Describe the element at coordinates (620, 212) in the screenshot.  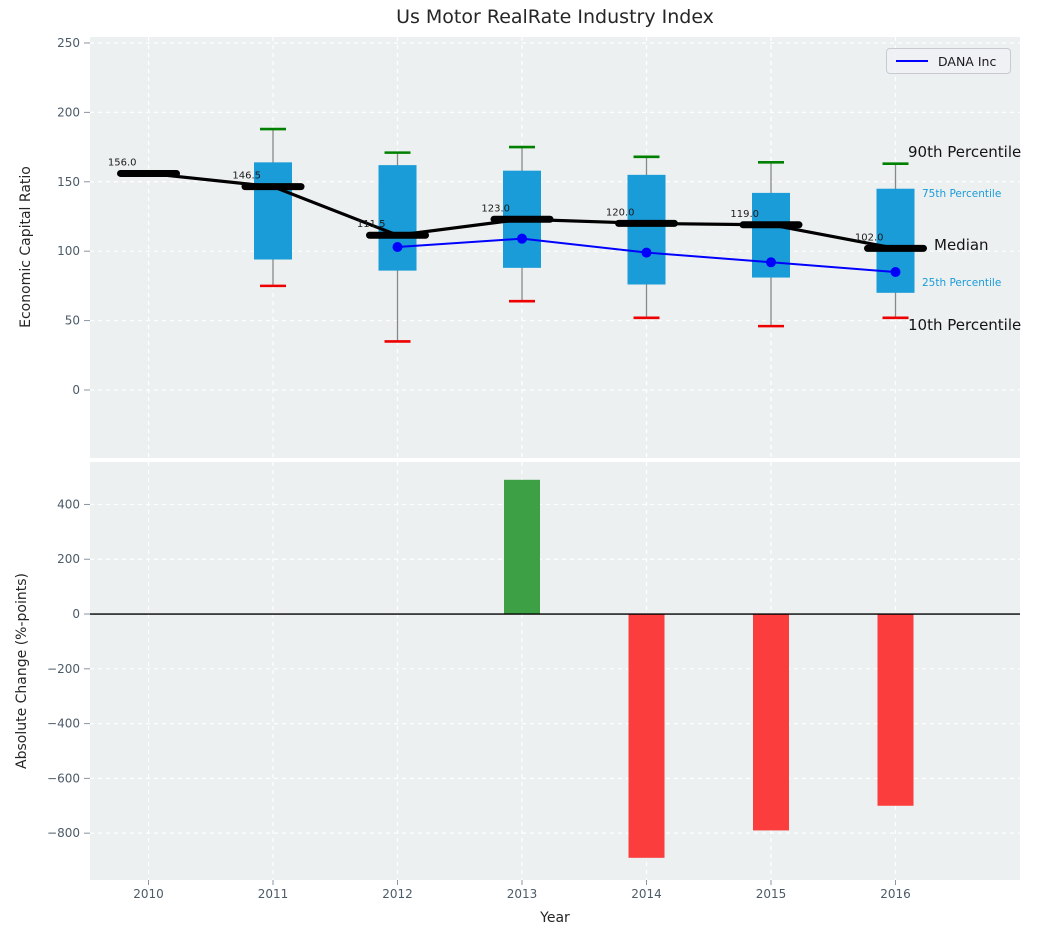
I see `median-value-label: 120.0` at that location.